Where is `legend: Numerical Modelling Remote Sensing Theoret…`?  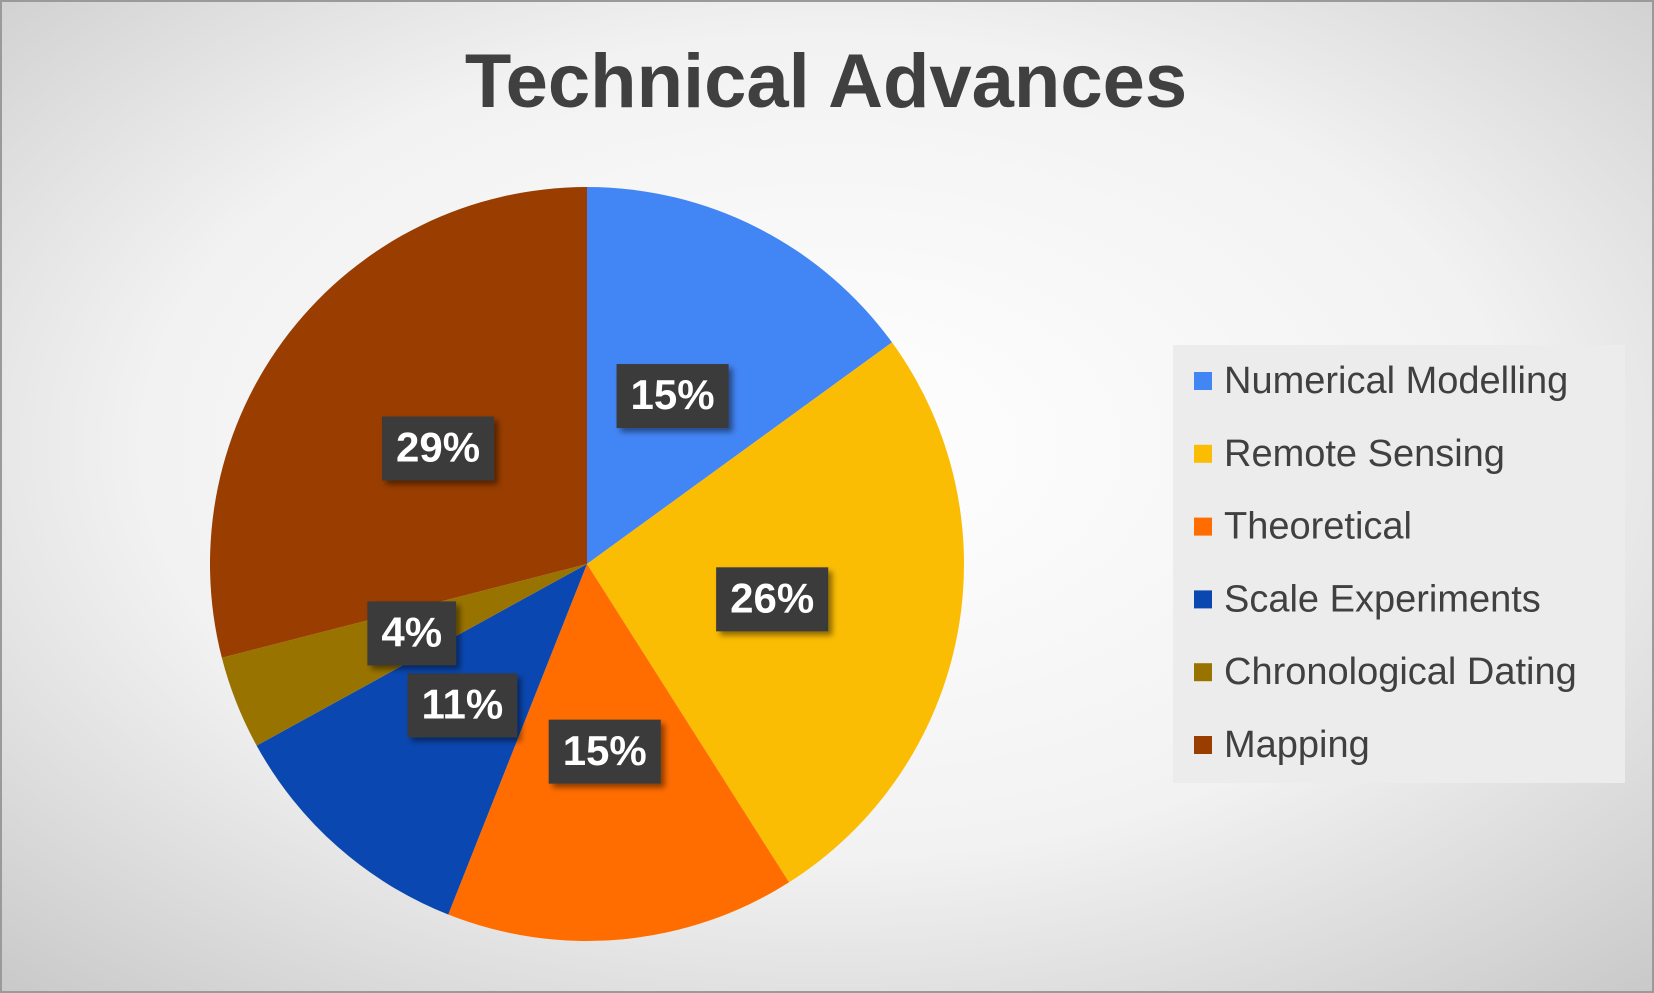 legend: Numerical Modelling Remote Sensing Theoret… is located at coordinates (1385, 563).